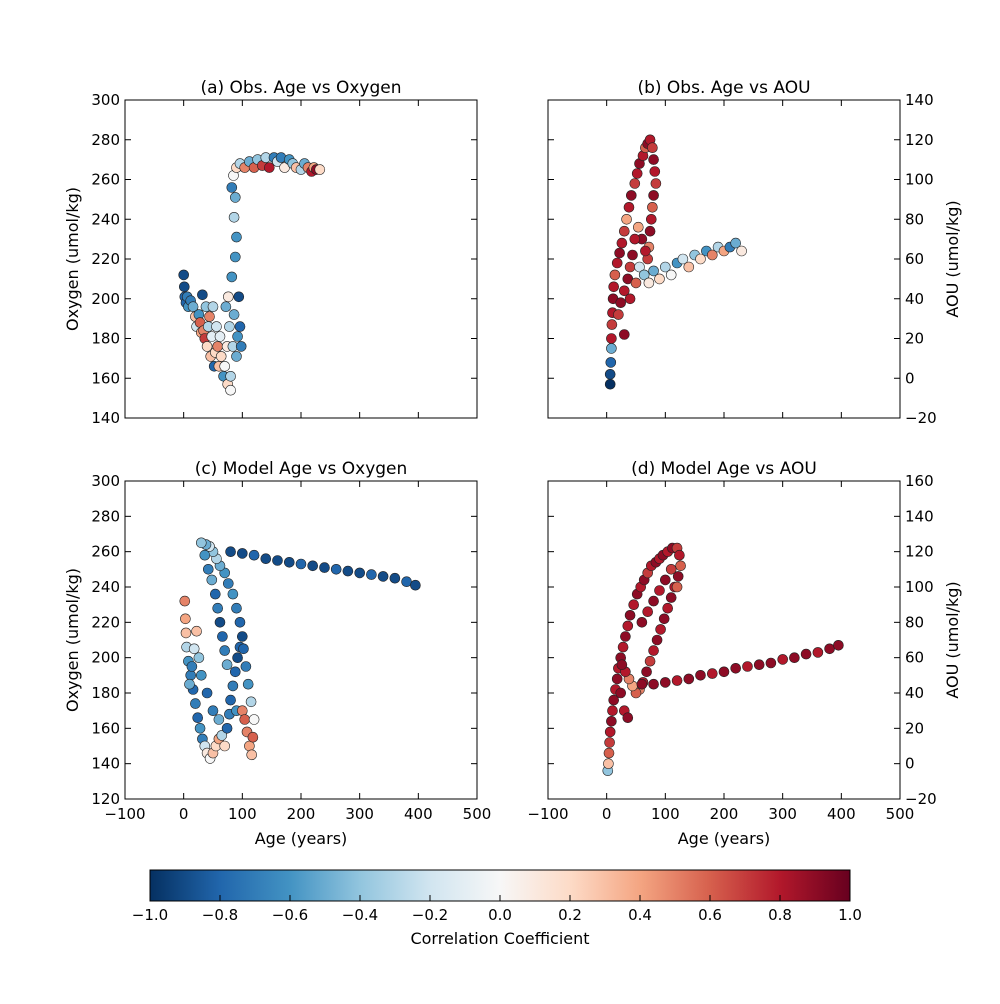  Describe the element at coordinates (300, 88) in the screenshot. I see `panel-a-title: (a) Obs. Age vs Oxygen` at that location.